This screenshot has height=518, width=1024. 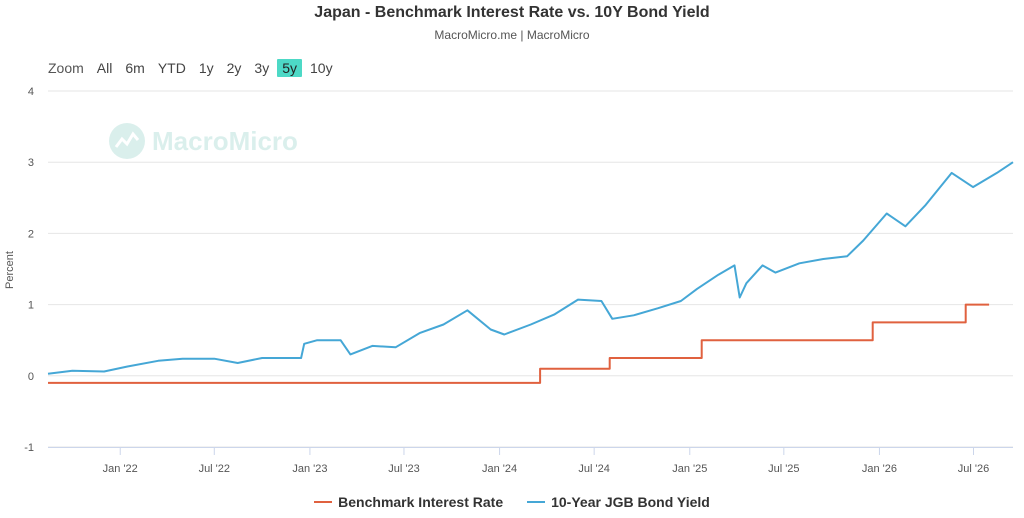 What do you see at coordinates (783, 469) in the screenshot?
I see `x-tick-label: Jul '25` at bounding box center [783, 469].